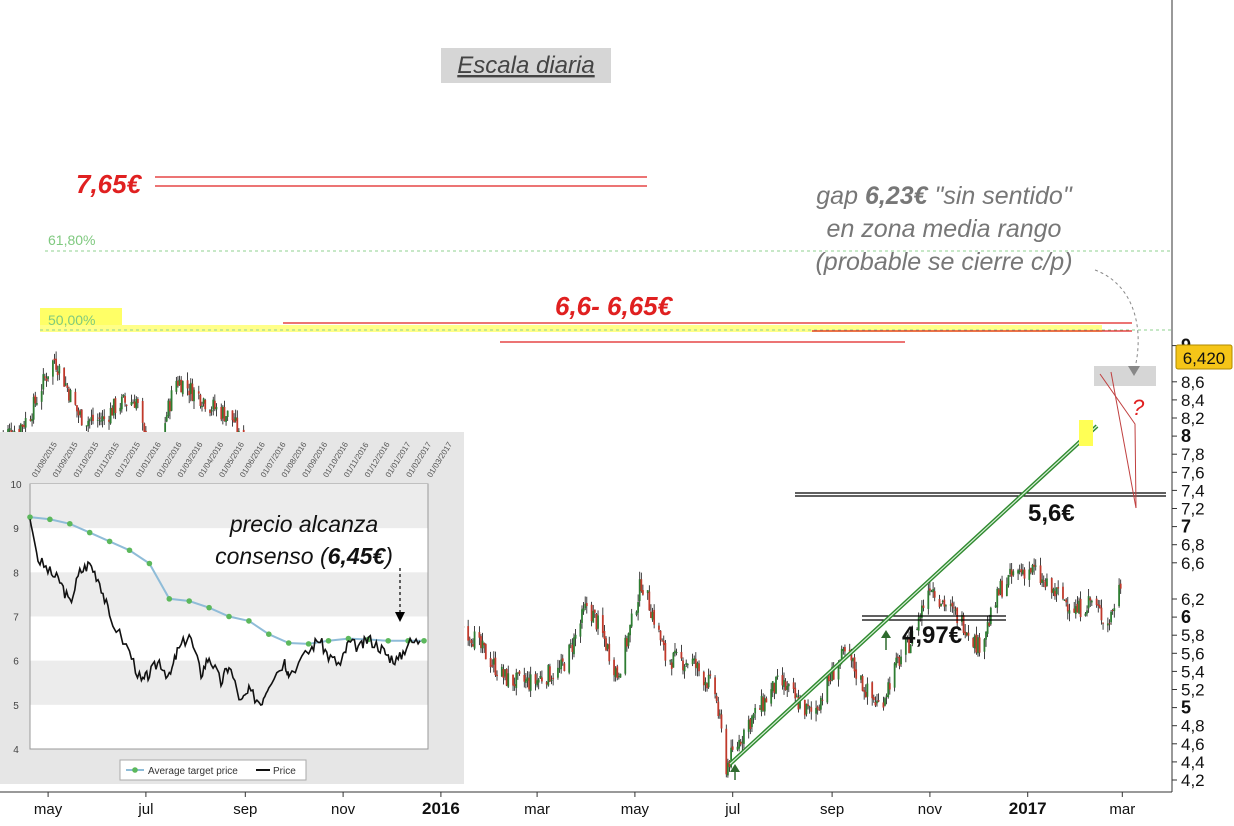 This screenshot has height=826, width=1234. What do you see at coordinates (584, 805) in the screenshot?
I see `x-axis-ticks: may jul sep nov 2016 mar may jul sep nov 2017 mar` at bounding box center [584, 805].